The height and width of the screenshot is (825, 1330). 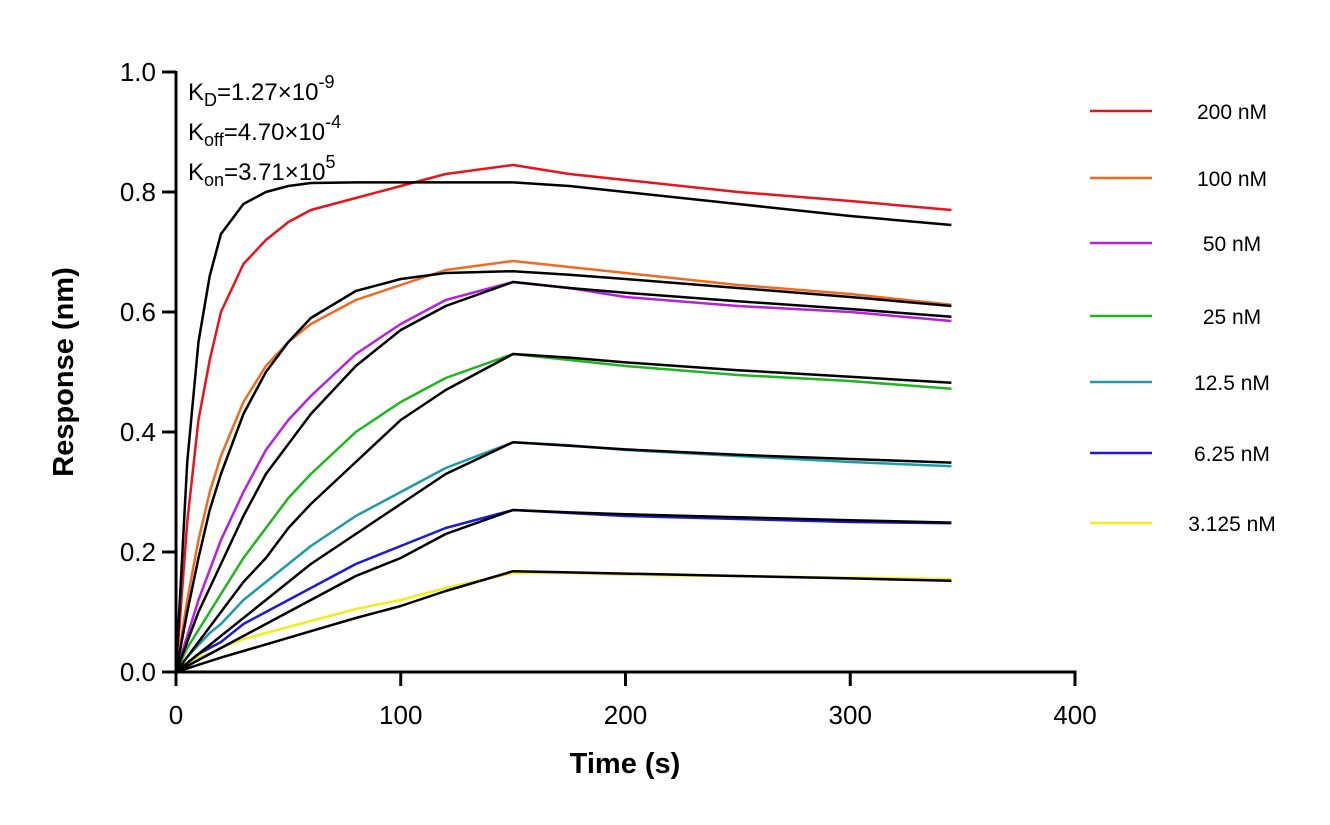 What do you see at coordinates (1232, 112) in the screenshot?
I see `legend-label: 200 nM` at bounding box center [1232, 112].